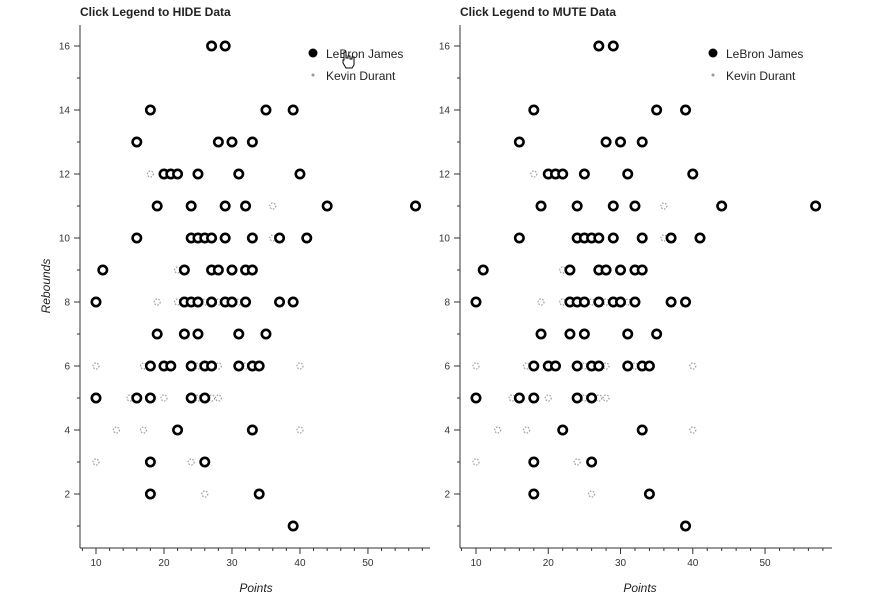  What do you see at coordinates (756, 54) in the screenshot?
I see `legend-item-lebron-right: LeBron James` at bounding box center [756, 54].